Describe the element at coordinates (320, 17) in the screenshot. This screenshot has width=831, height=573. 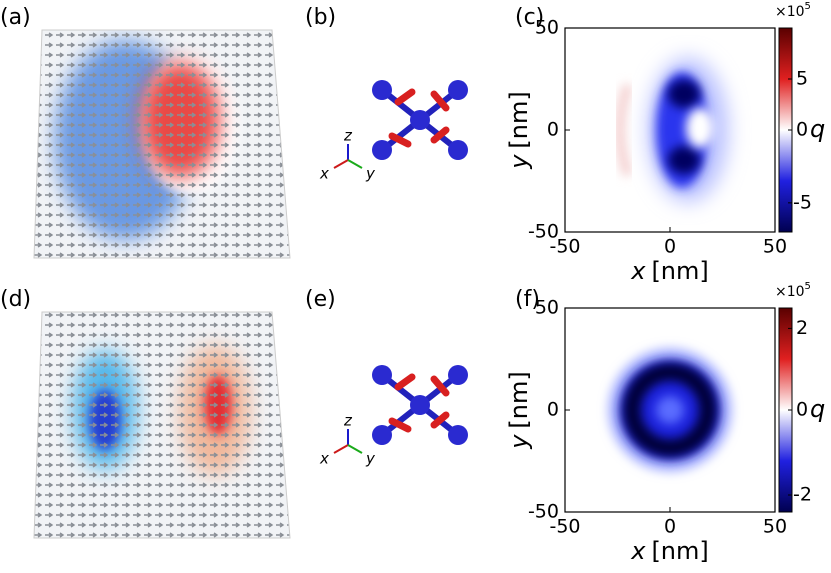
I see `panel-label: (b)` at that location.